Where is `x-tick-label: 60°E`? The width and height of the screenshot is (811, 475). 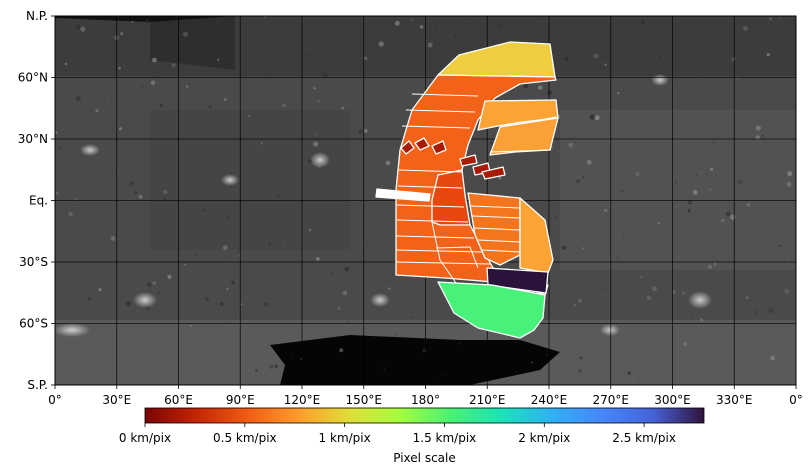
x-tick-label: 60°E is located at coordinates (178, 400).